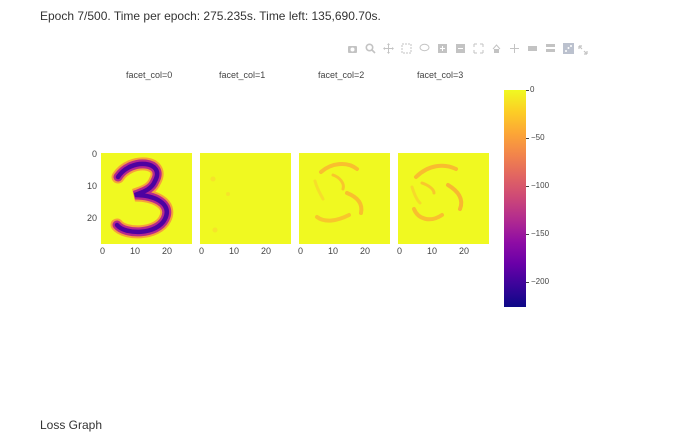 This screenshot has width=683, height=432. Describe the element at coordinates (538, 137) in the screenshot. I see `colorbar-tick-neg50: −50` at that location.